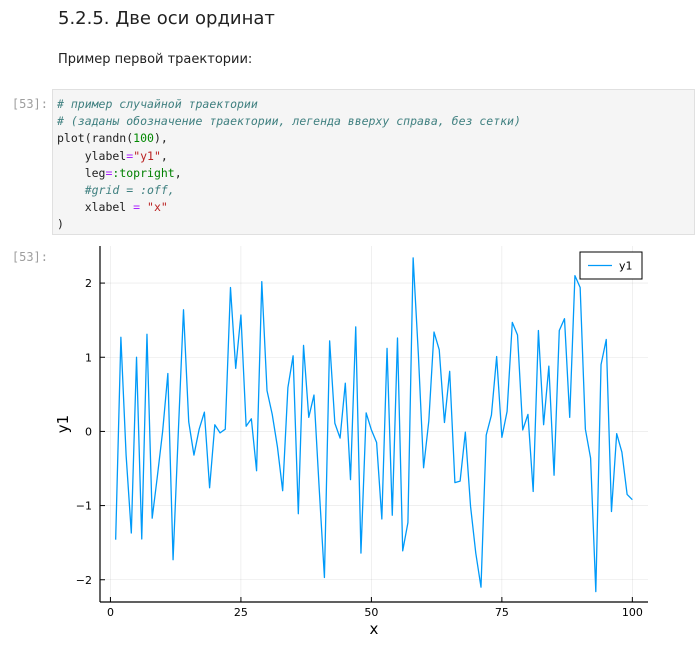  Describe the element at coordinates (154, 207) in the screenshot. I see `code-string: "x"` at that location.